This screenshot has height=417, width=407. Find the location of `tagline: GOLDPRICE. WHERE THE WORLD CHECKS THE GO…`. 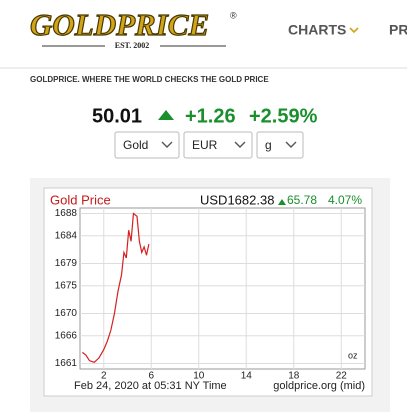

tagline: GOLDPRICE. WHERE THE WORLD CHECKS THE GO… is located at coordinates (149, 79).